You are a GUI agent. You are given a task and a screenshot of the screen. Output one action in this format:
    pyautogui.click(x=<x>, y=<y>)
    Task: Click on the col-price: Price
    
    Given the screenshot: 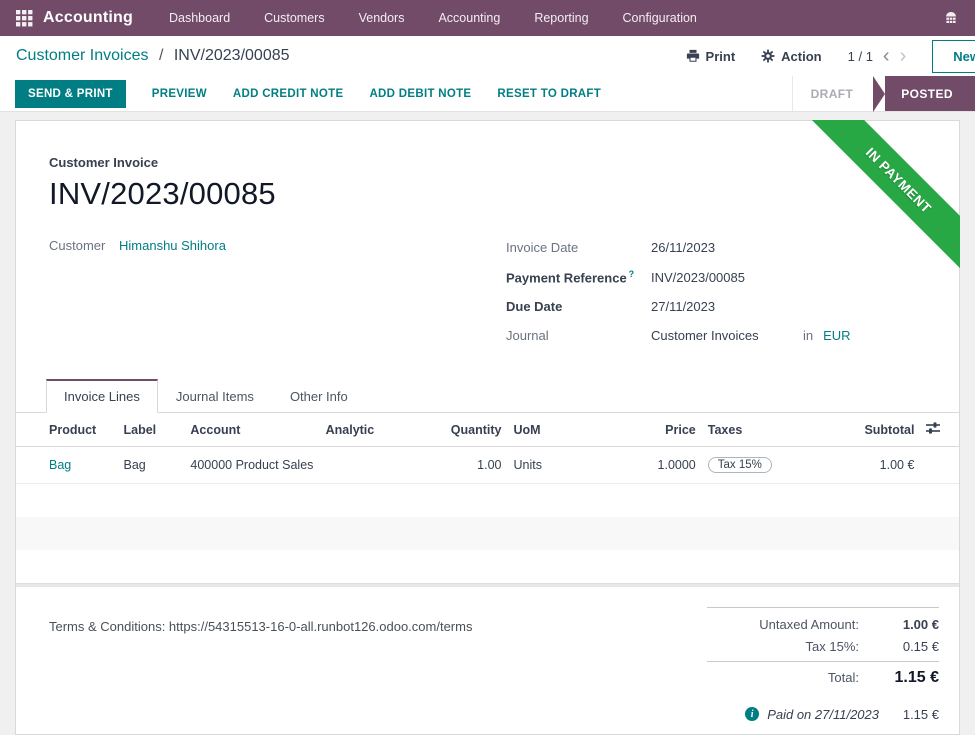 What is the action you would take?
    pyautogui.click(x=645, y=430)
    